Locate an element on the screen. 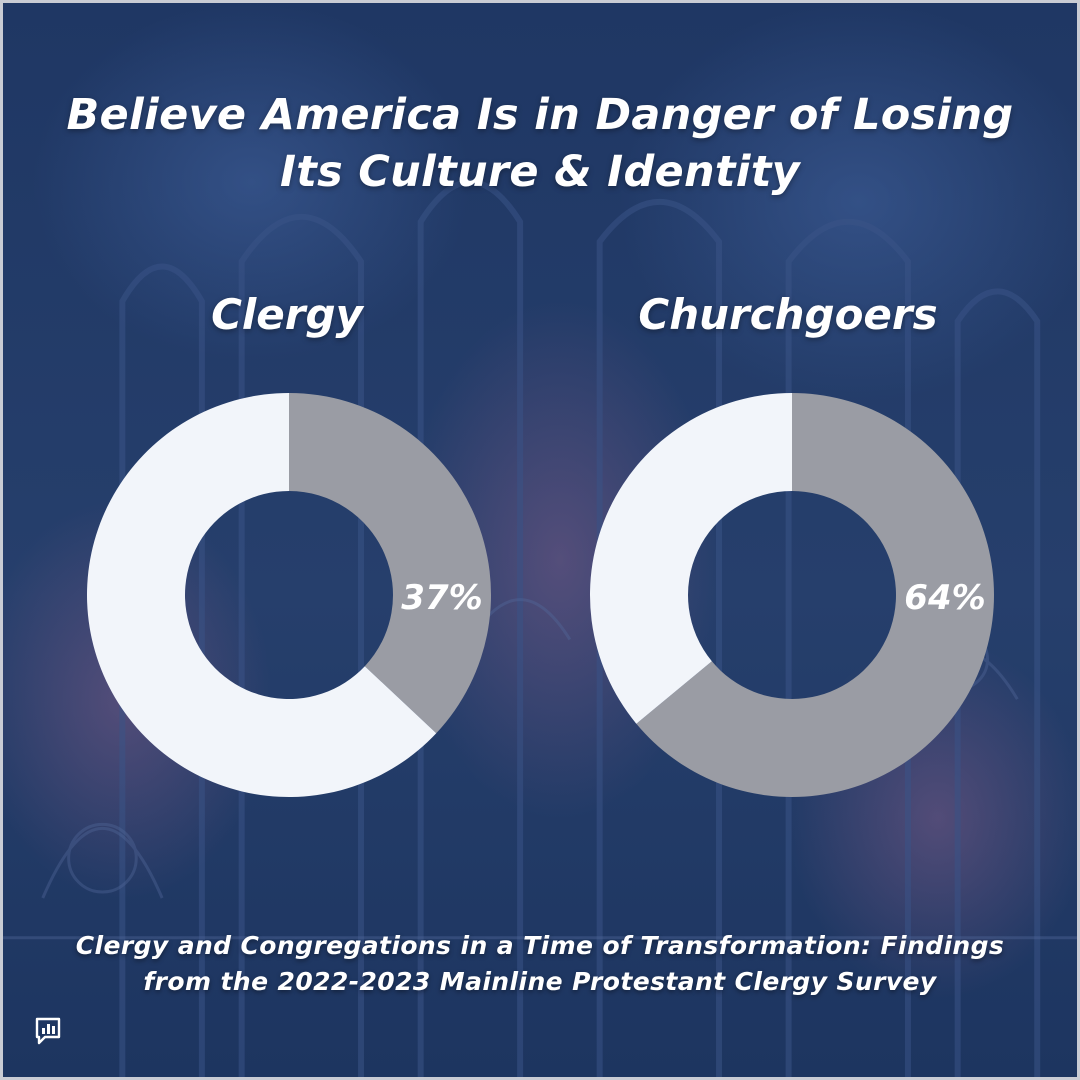 The height and width of the screenshot is (1080, 1080). clergy-chart-title: Clergy is located at coordinates (287, 314).